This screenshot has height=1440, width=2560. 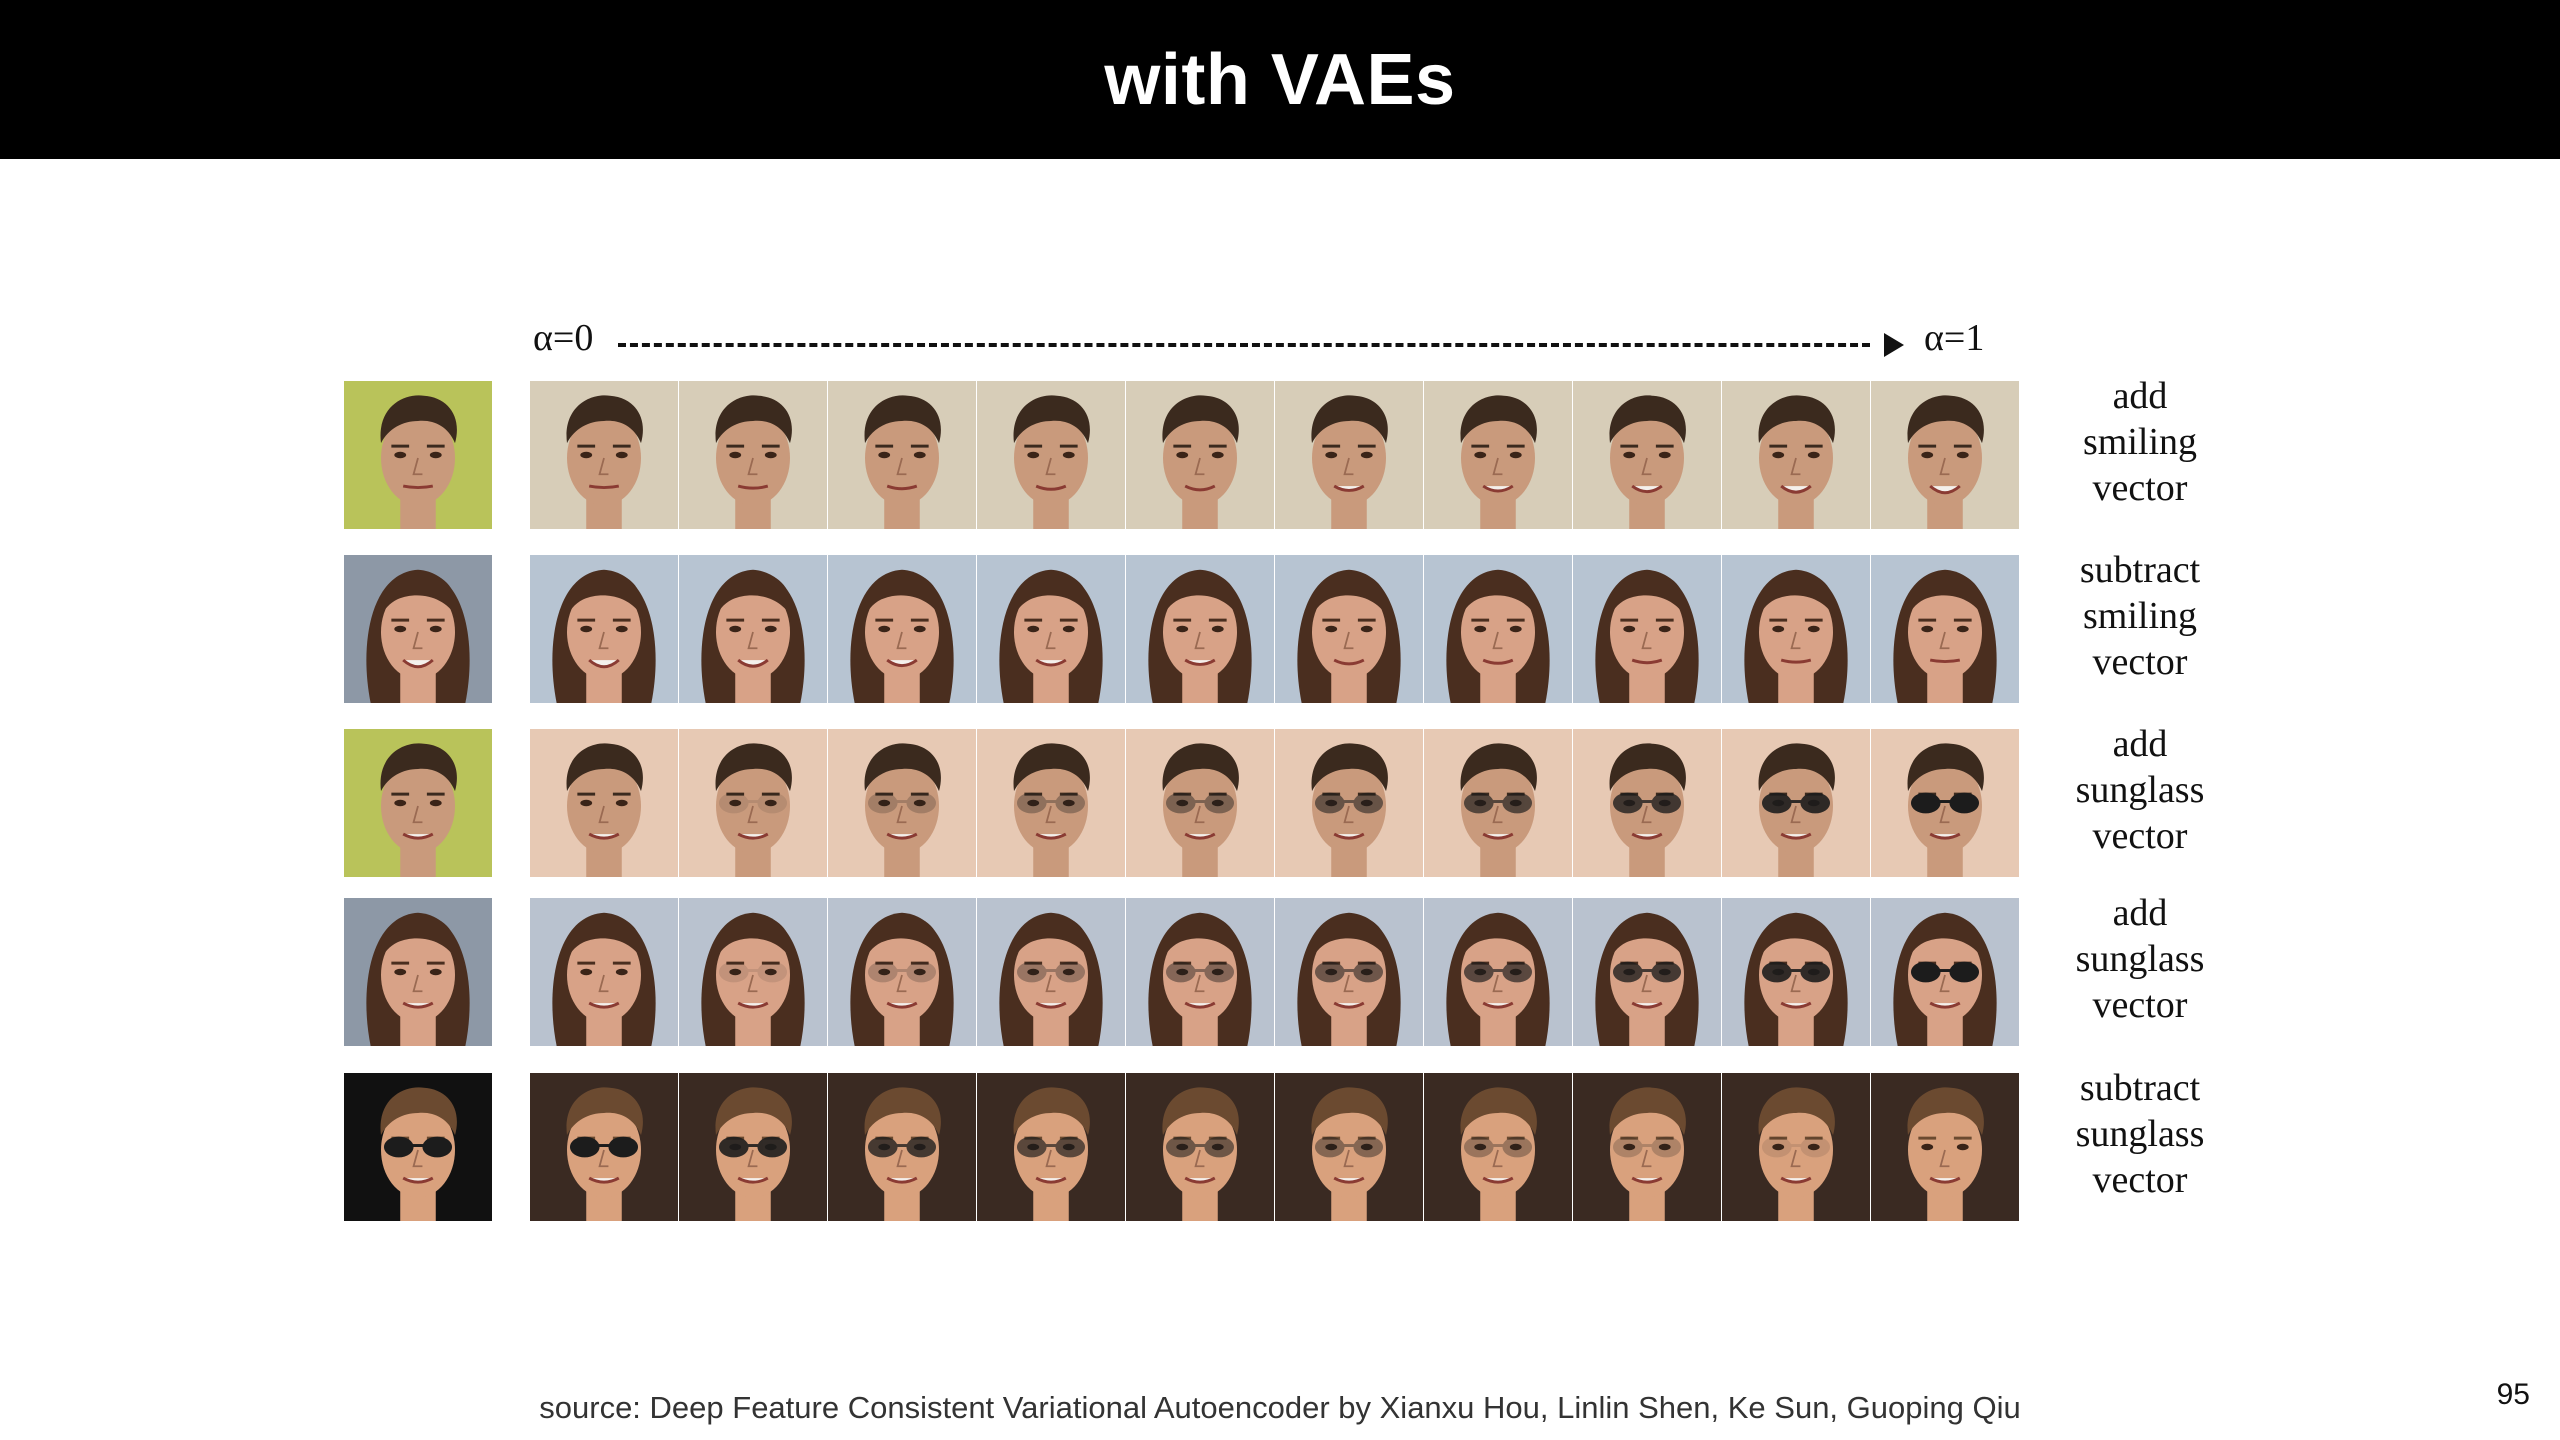 I want to click on row-caption: add smiling vector, so click(x=2140, y=442).